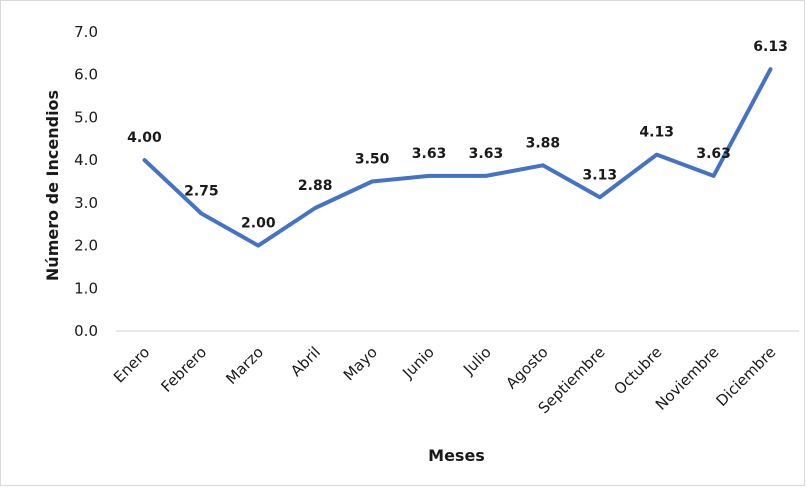 The width and height of the screenshot is (807, 489). I want to click on x-tick-label: Marzo, so click(244, 365).